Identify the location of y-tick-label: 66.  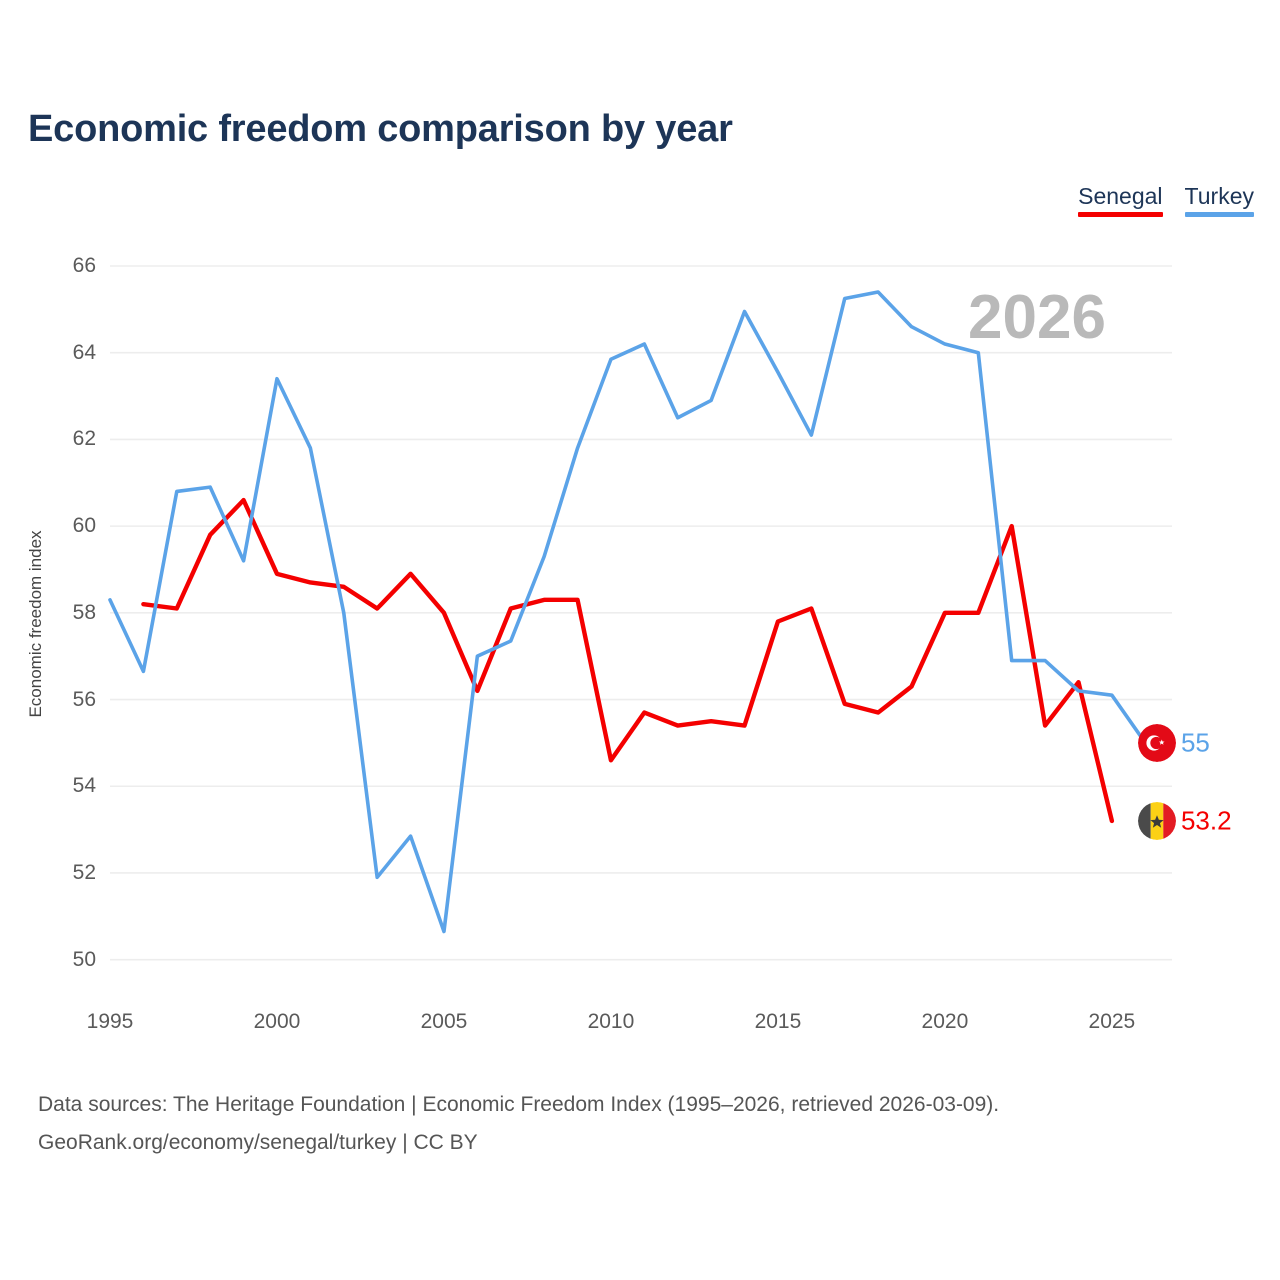
(84, 265).